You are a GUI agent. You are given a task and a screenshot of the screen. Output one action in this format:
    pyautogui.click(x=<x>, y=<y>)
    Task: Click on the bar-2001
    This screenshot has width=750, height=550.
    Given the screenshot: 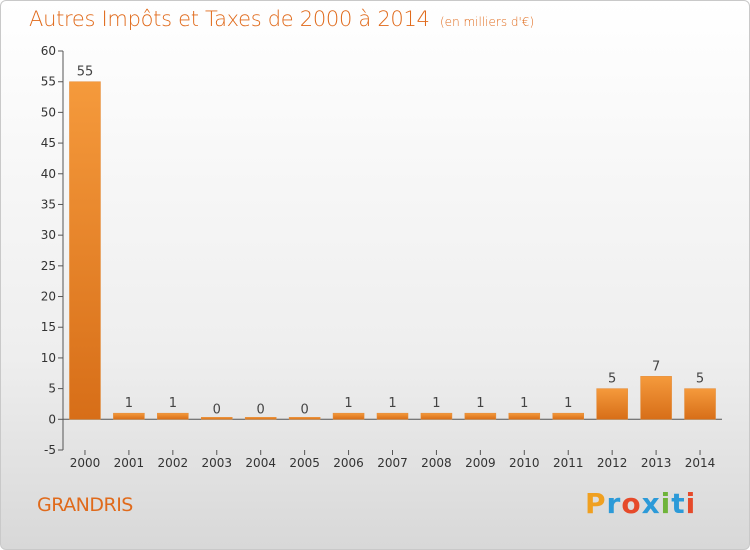 What is the action you would take?
    pyautogui.click(x=129, y=416)
    